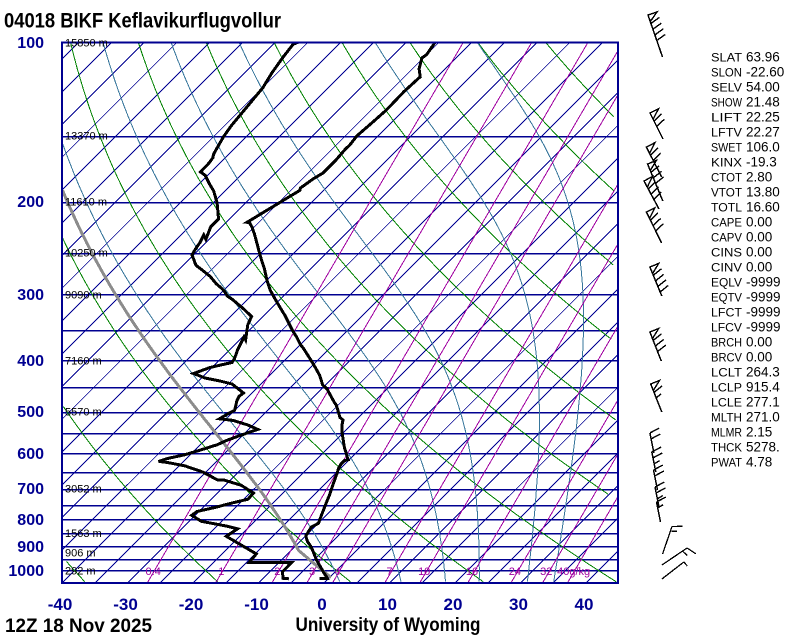 The width and height of the screenshot is (800, 640). What do you see at coordinates (80, 572) in the screenshot?
I see `svg-text: 292 m` at bounding box center [80, 572].